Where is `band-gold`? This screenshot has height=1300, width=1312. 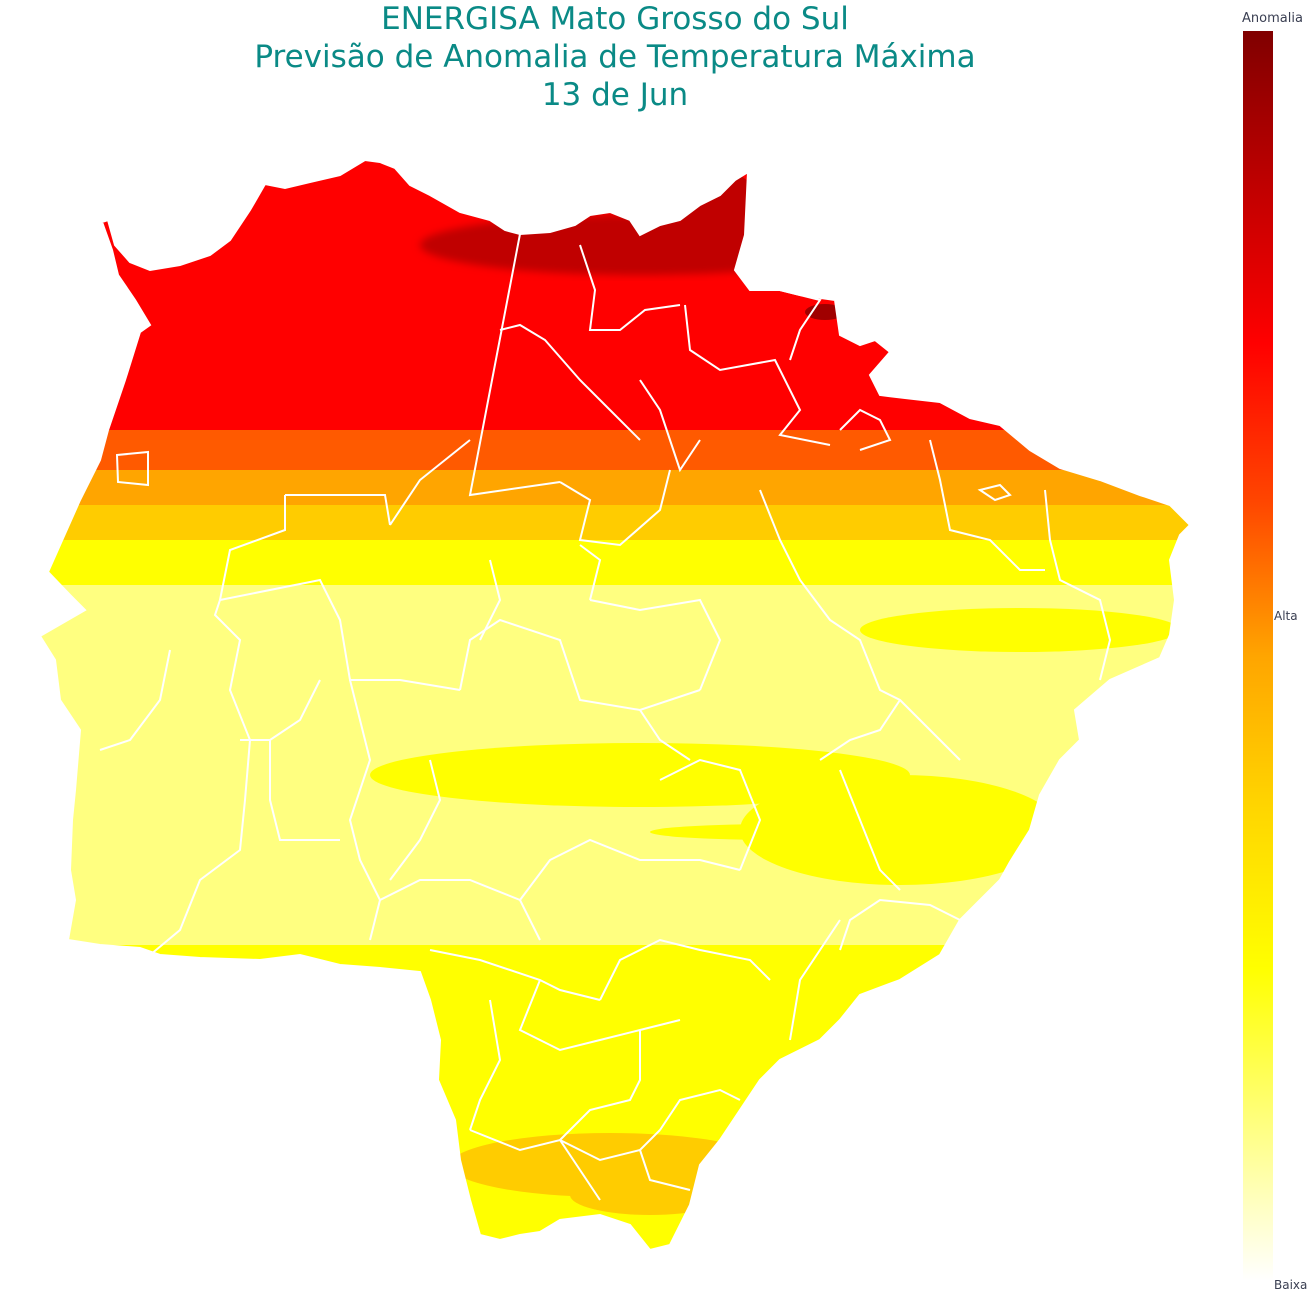
band-gold is located at coordinates (615, 525).